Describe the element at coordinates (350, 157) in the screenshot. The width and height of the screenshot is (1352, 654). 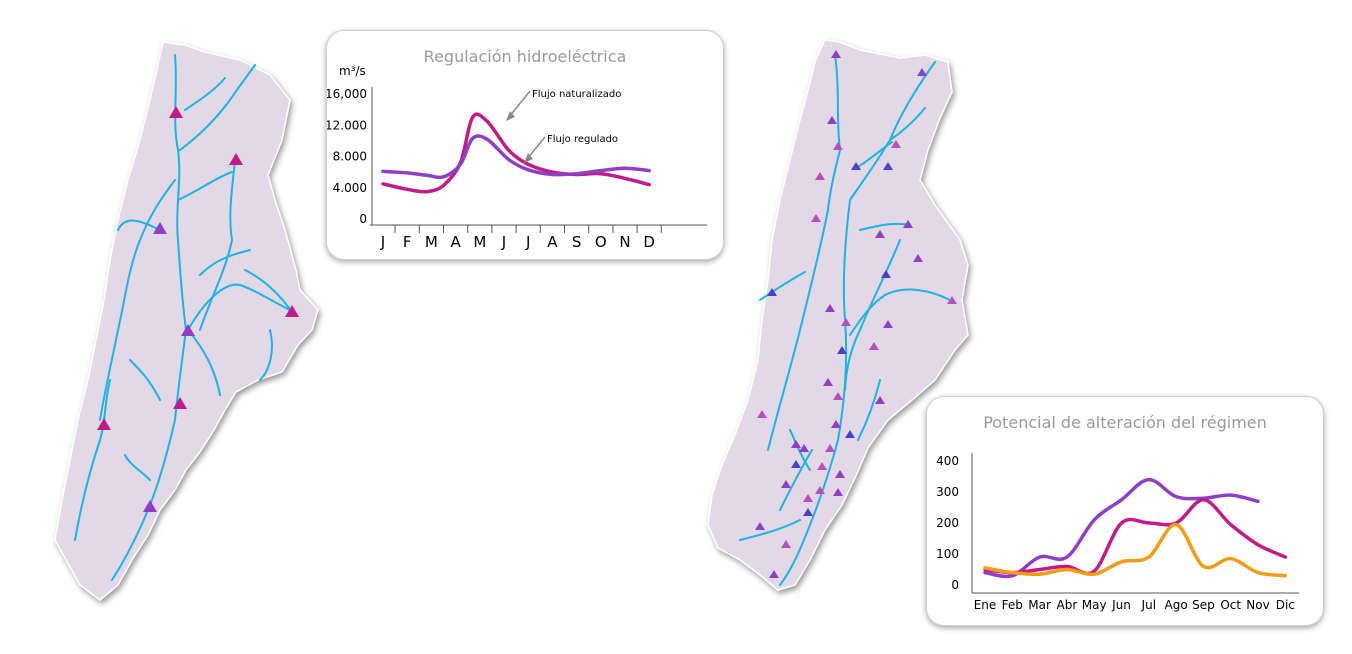
I see `y-tick-label: 8.000` at that location.